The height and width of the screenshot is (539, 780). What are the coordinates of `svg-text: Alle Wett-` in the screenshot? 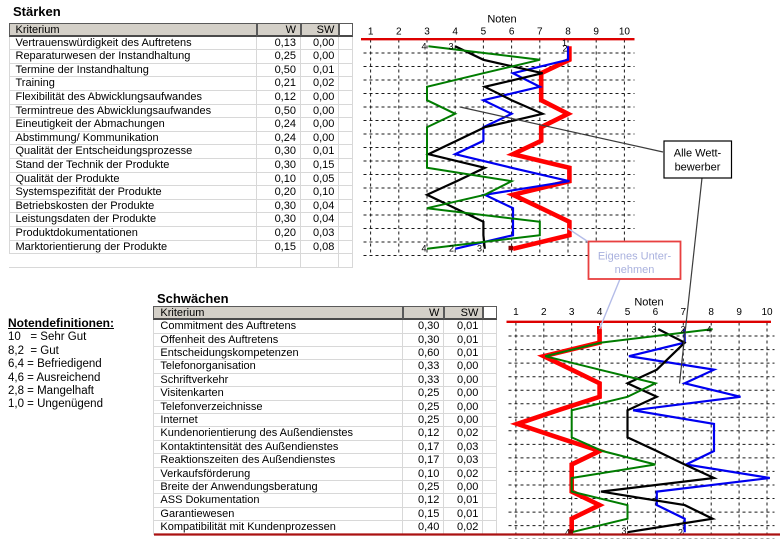 It's located at (698, 154).